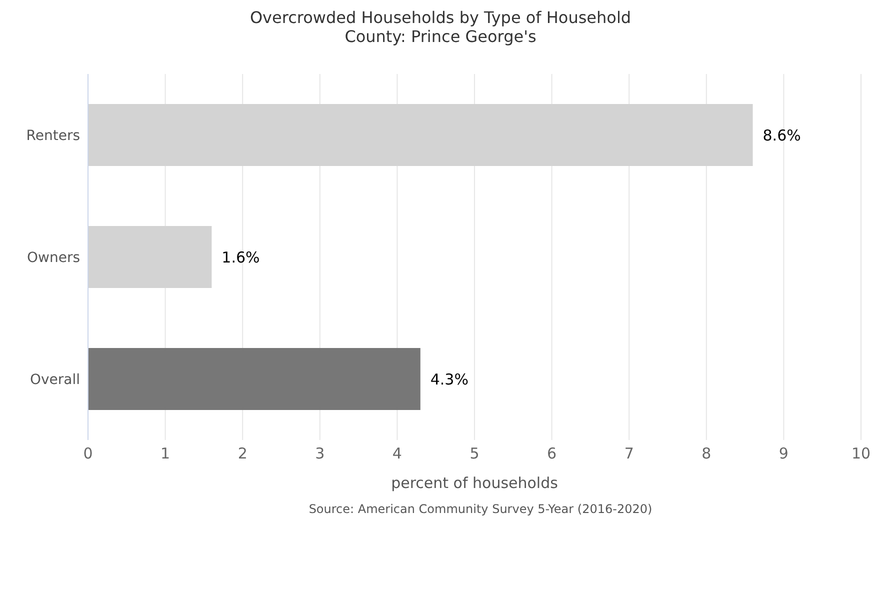 The height and width of the screenshot is (594, 881). What do you see at coordinates (474, 483) in the screenshot?
I see `x-axis-title: percent of households` at bounding box center [474, 483].